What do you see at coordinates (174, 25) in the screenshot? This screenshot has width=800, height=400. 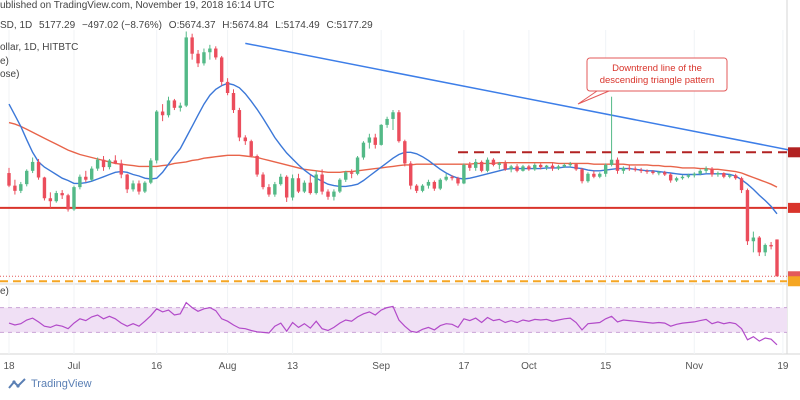 I see `open-label: O:` at bounding box center [174, 25].